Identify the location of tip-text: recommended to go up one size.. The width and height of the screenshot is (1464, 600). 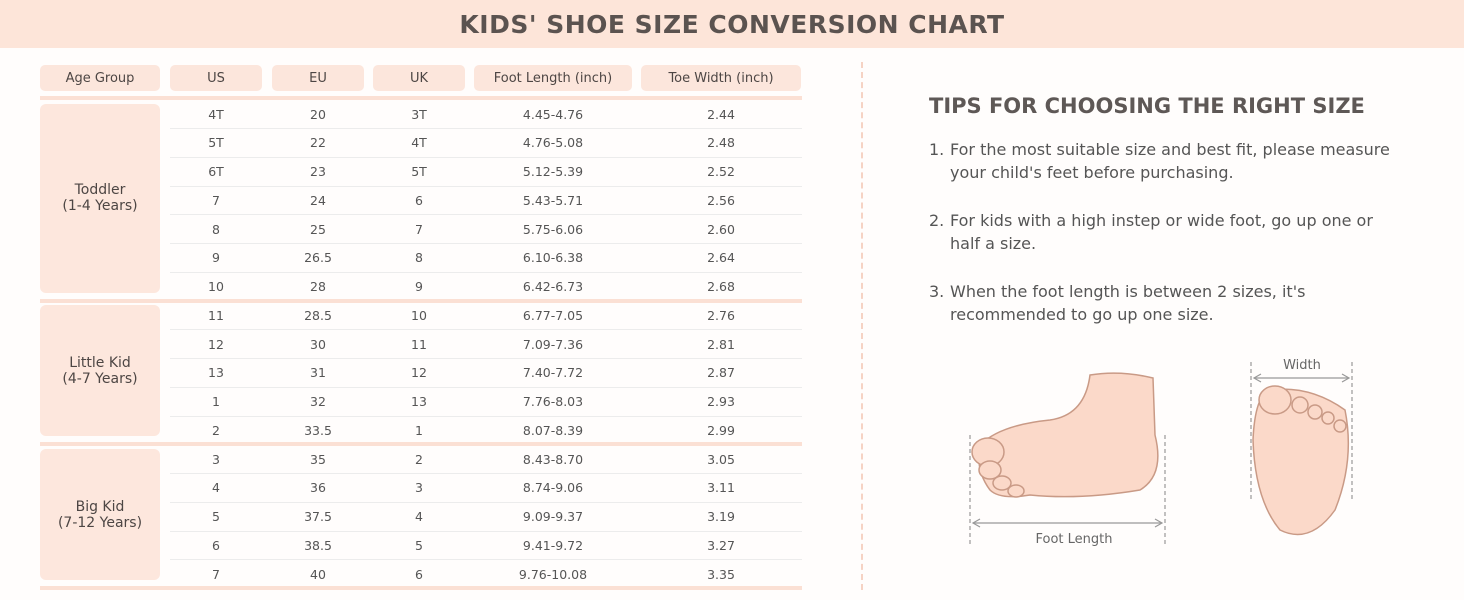
(1082, 314).